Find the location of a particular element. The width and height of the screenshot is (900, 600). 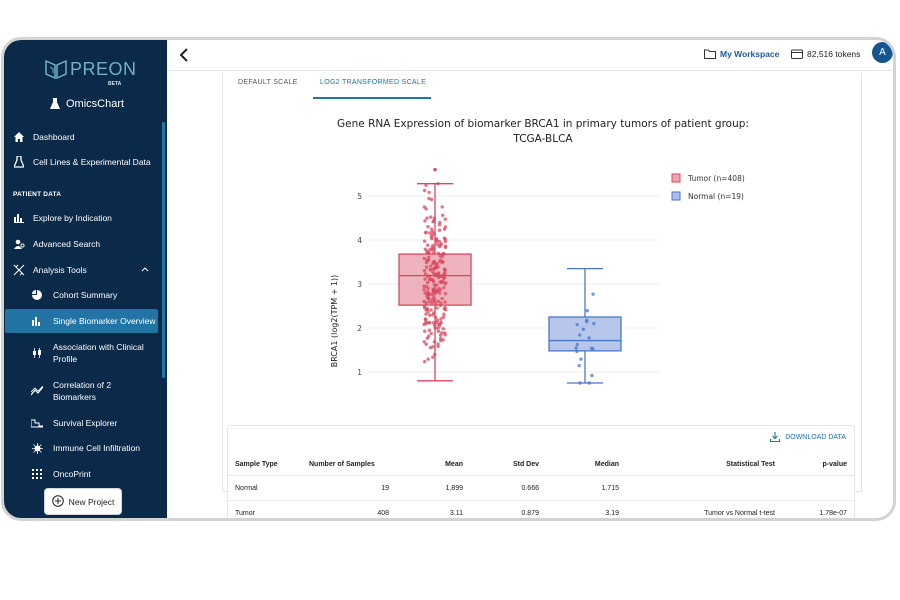

sidebar-item-survival: Survival Explorer is located at coordinates (81, 423).